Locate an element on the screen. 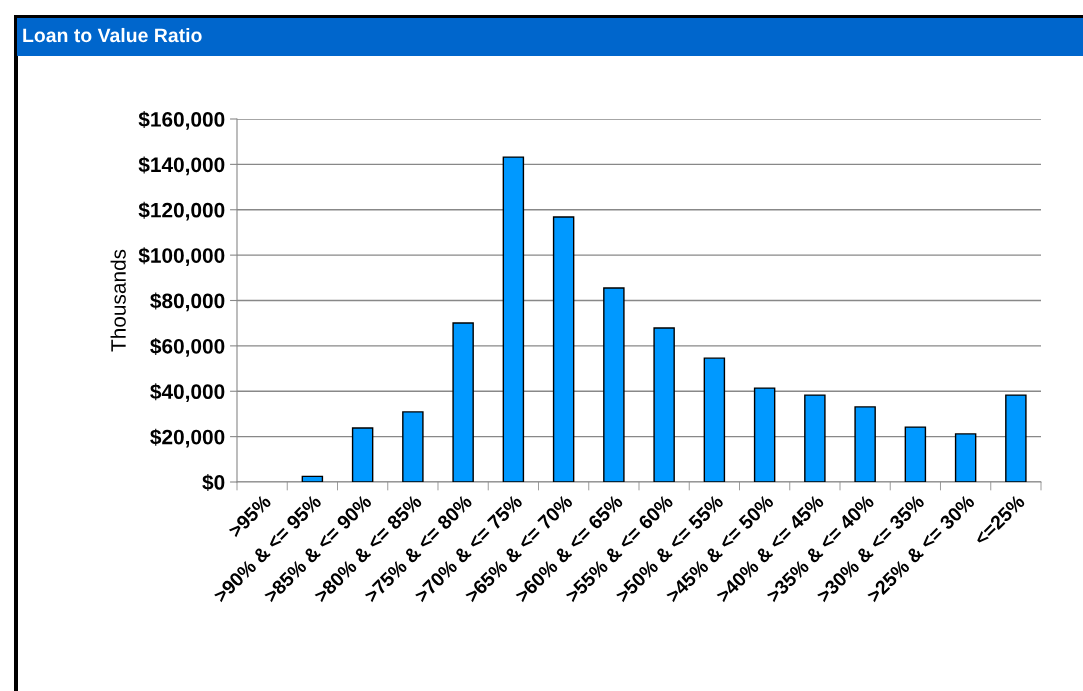 This screenshot has width=1083, height=691. y-axis-title: Thousands is located at coordinates (118, 300).